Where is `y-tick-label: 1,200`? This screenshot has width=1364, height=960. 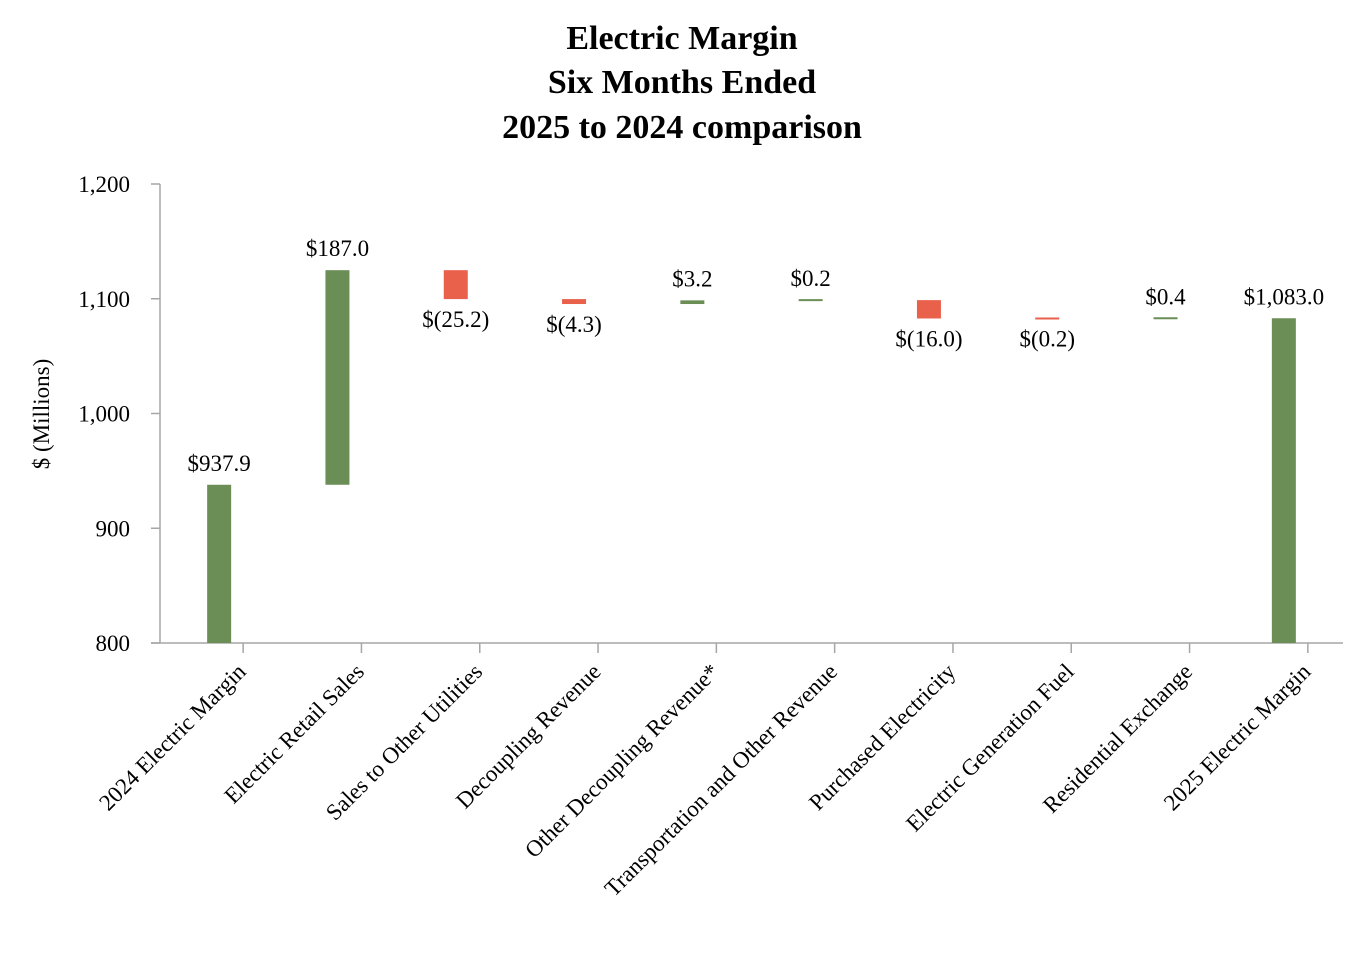 y-tick-label: 1,200 is located at coordinates (104, 184).